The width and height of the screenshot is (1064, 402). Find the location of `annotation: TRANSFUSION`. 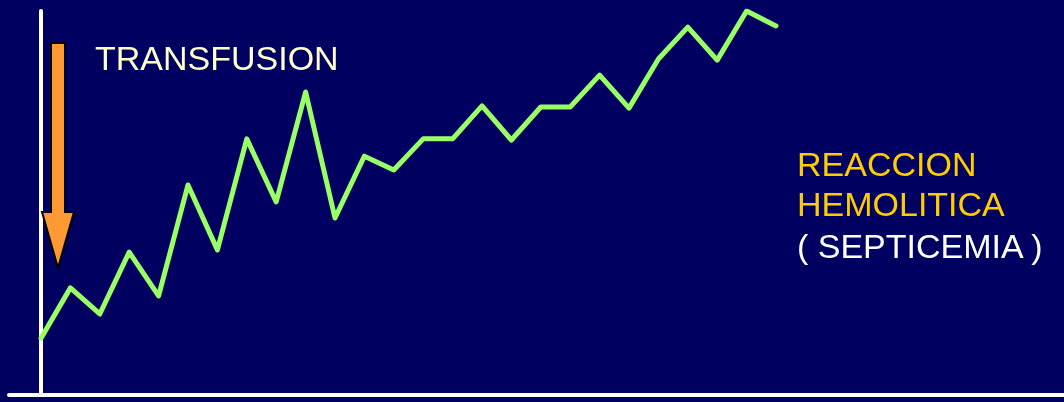

annotation: TRANSFUSION is located at coordinates (217, 58).